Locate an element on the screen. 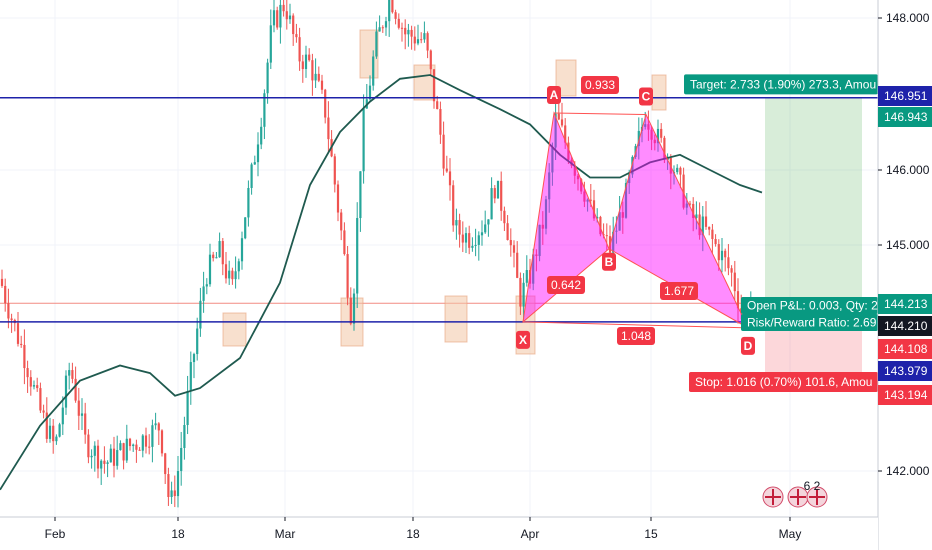 This screenshot has height=550, width=932. stop-label: Stop: 1.016 (0.70%) 101.6, Amou is located at coordinates (783, 382).